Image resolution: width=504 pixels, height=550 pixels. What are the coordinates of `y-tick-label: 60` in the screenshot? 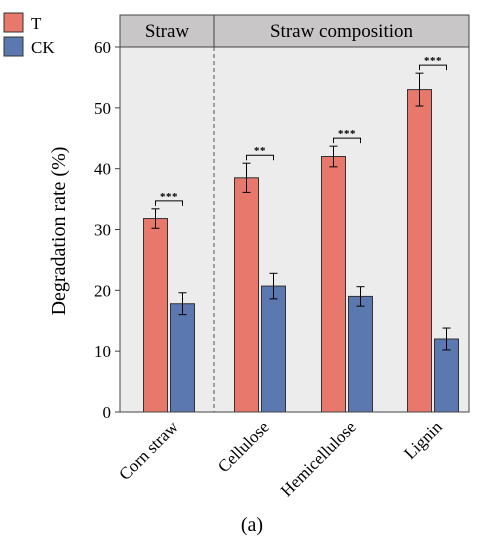 It's located at (102, 47).